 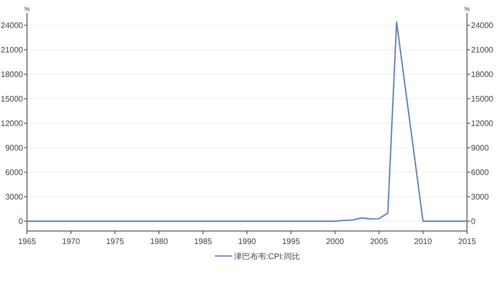 I want to click on y-tick-label: 3000, so click(x=14, y=197).